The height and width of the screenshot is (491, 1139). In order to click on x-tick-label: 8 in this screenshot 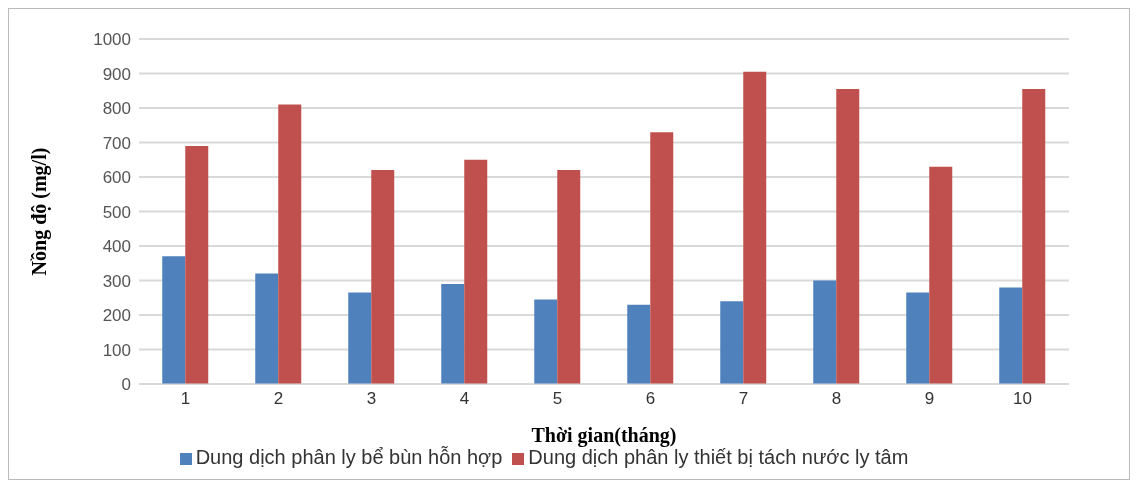, I will do `click(836, 399)`.